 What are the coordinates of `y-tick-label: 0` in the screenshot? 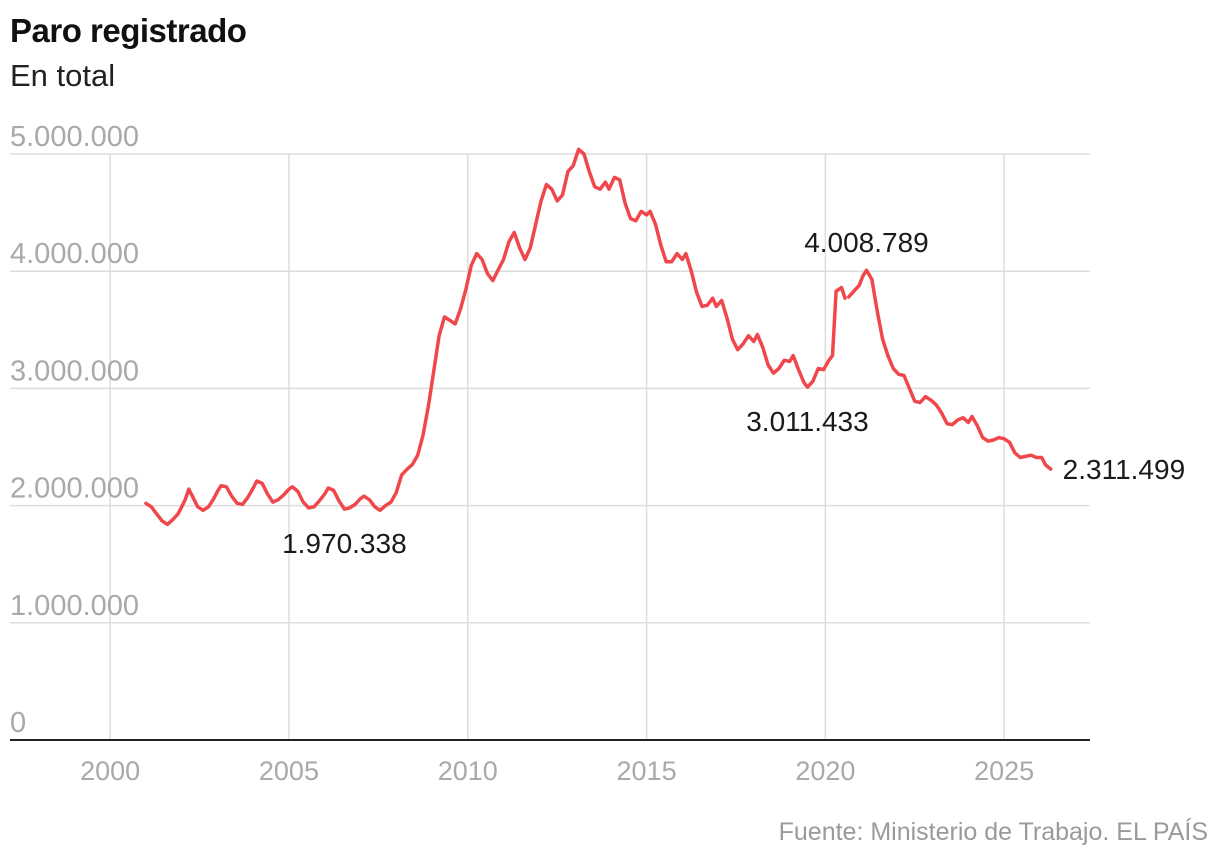 It's located at (18, 723).